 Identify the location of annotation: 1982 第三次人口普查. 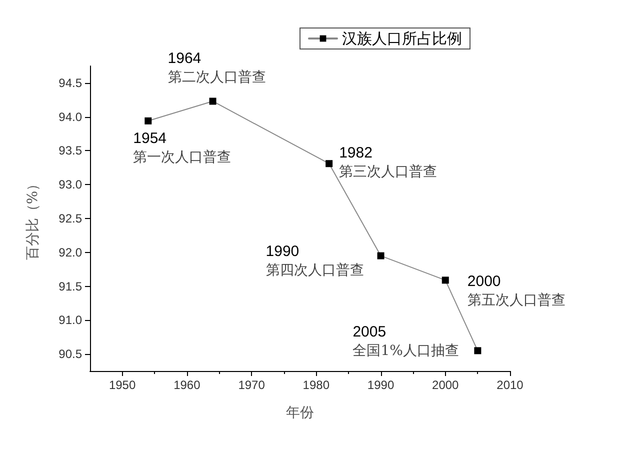
(388, 162).